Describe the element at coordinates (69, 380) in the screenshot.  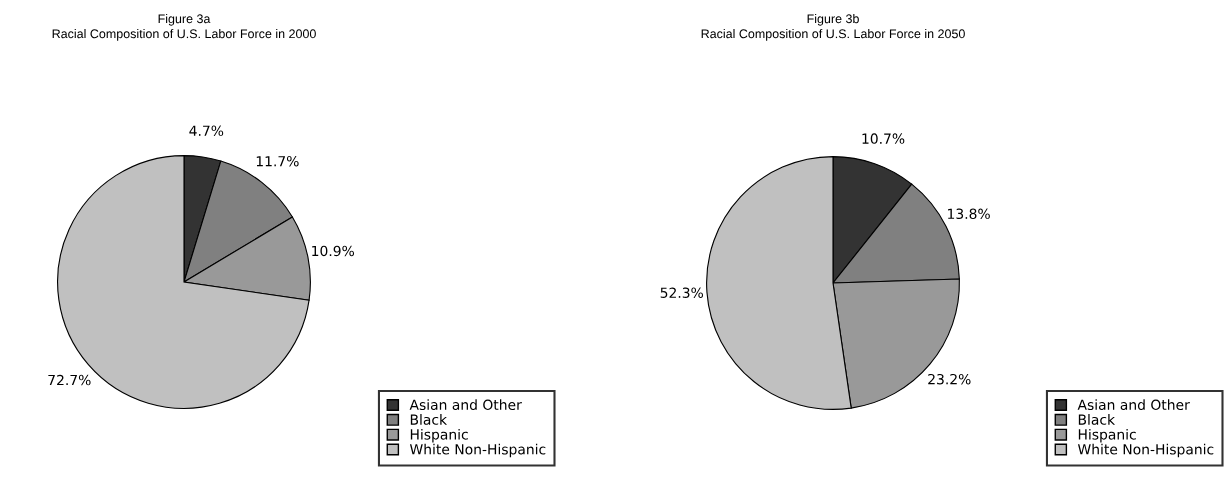
I see `data-label: 72.7%` at that location.